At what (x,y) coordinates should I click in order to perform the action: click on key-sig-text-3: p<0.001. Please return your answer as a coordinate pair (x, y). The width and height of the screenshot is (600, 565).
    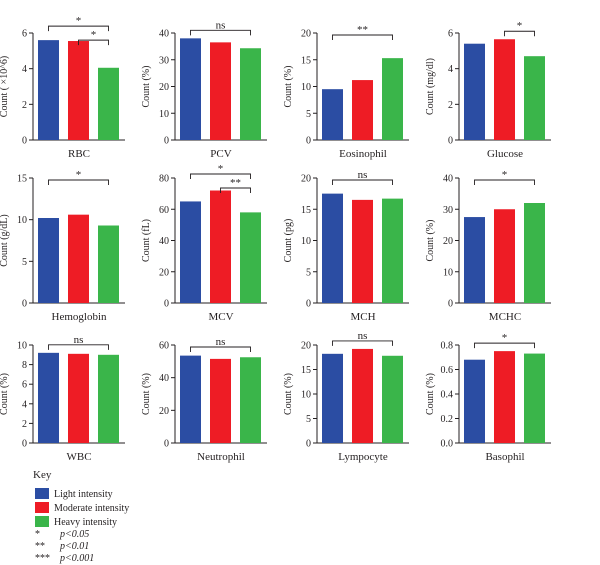
    Looking at the image, I should click on (76, 558).